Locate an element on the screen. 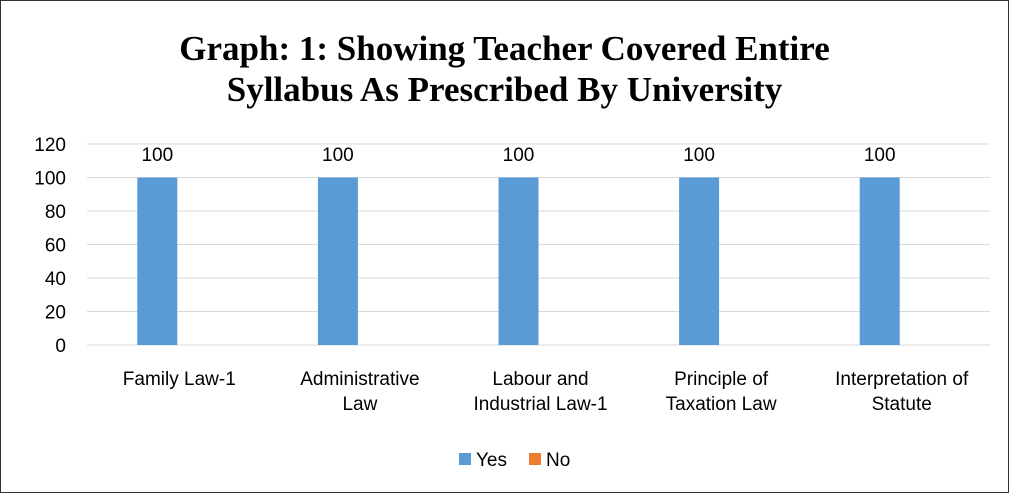 Image resolution: width=1009 pixels, height=493 pixels. y-tick-label: 0 is located at coordinates (60, 346).